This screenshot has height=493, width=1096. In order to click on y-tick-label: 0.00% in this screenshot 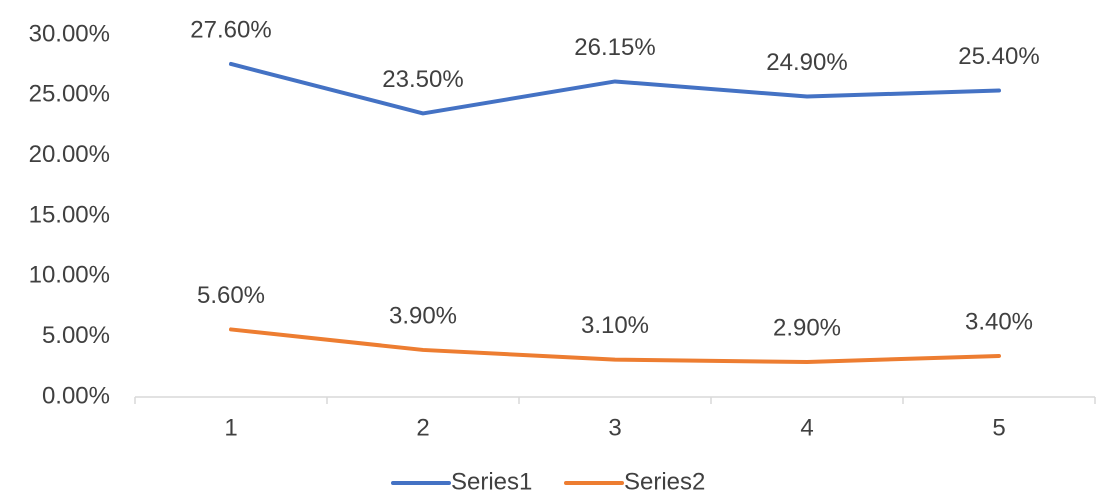, I will do `click(76, 395)`.